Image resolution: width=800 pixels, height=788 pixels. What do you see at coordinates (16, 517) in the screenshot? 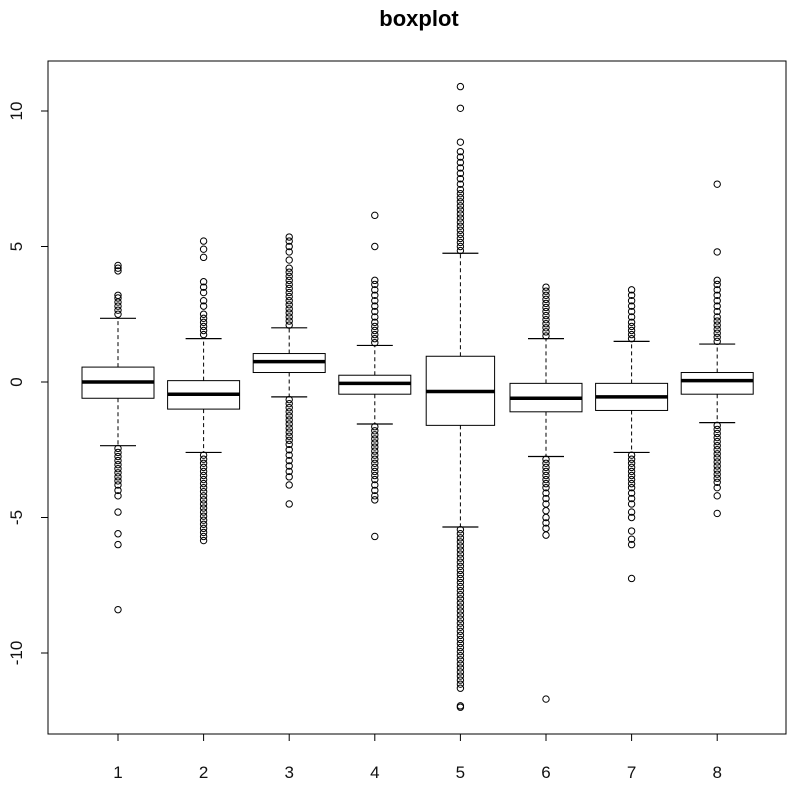
I see `y-tick-label: -5` at bounding box center [16, 517].